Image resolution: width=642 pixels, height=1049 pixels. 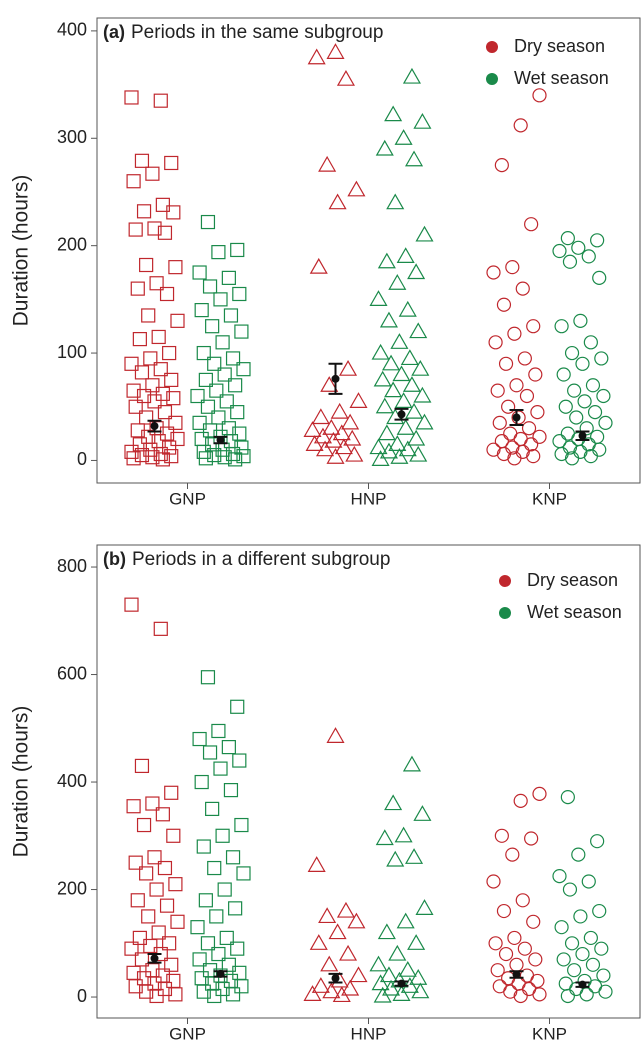 I want to click on legend-marker, so click(x=492, y=47).